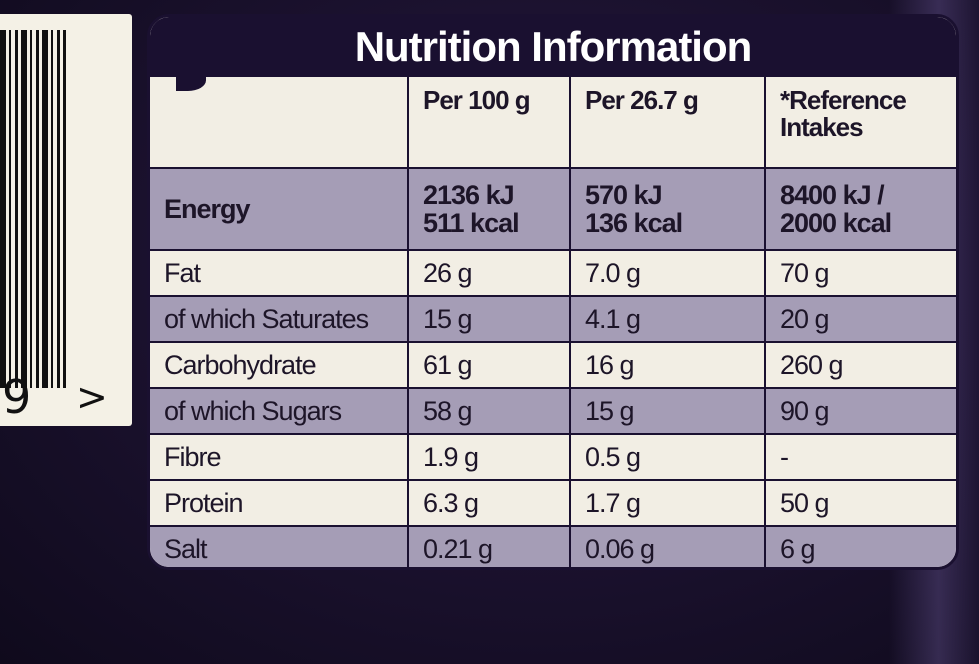 This screenshot has width=979, height=664. I want to click on energy-label: Energy, so click(279, 209).